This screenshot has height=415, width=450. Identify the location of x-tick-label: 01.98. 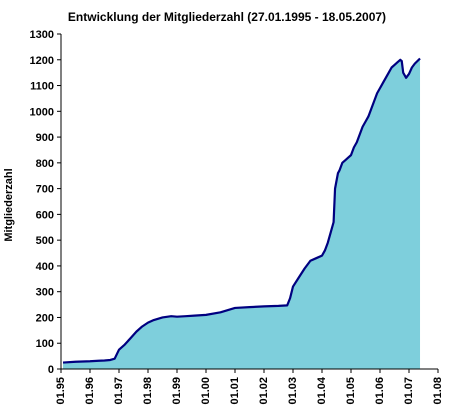
(148, 391).